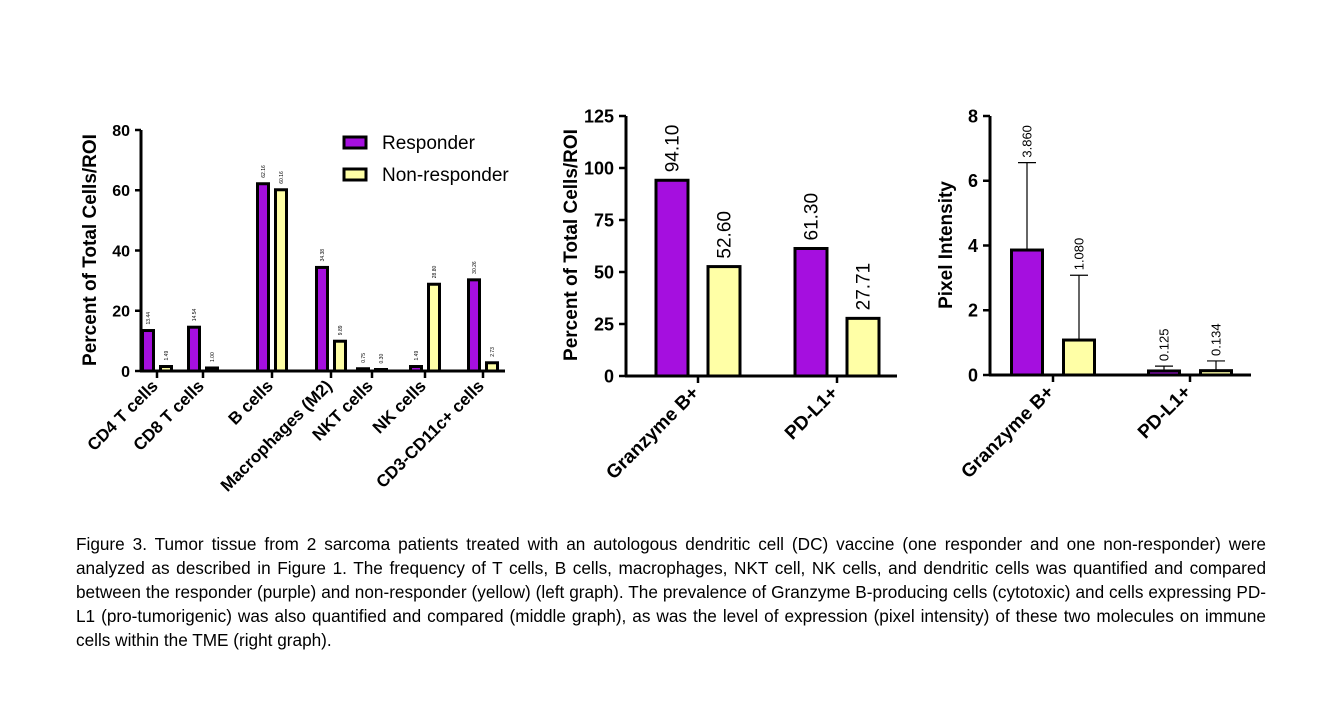  Describe the element at coordinates (364, 358) in the screenshot. I see `data-label: 0.75` at that location.